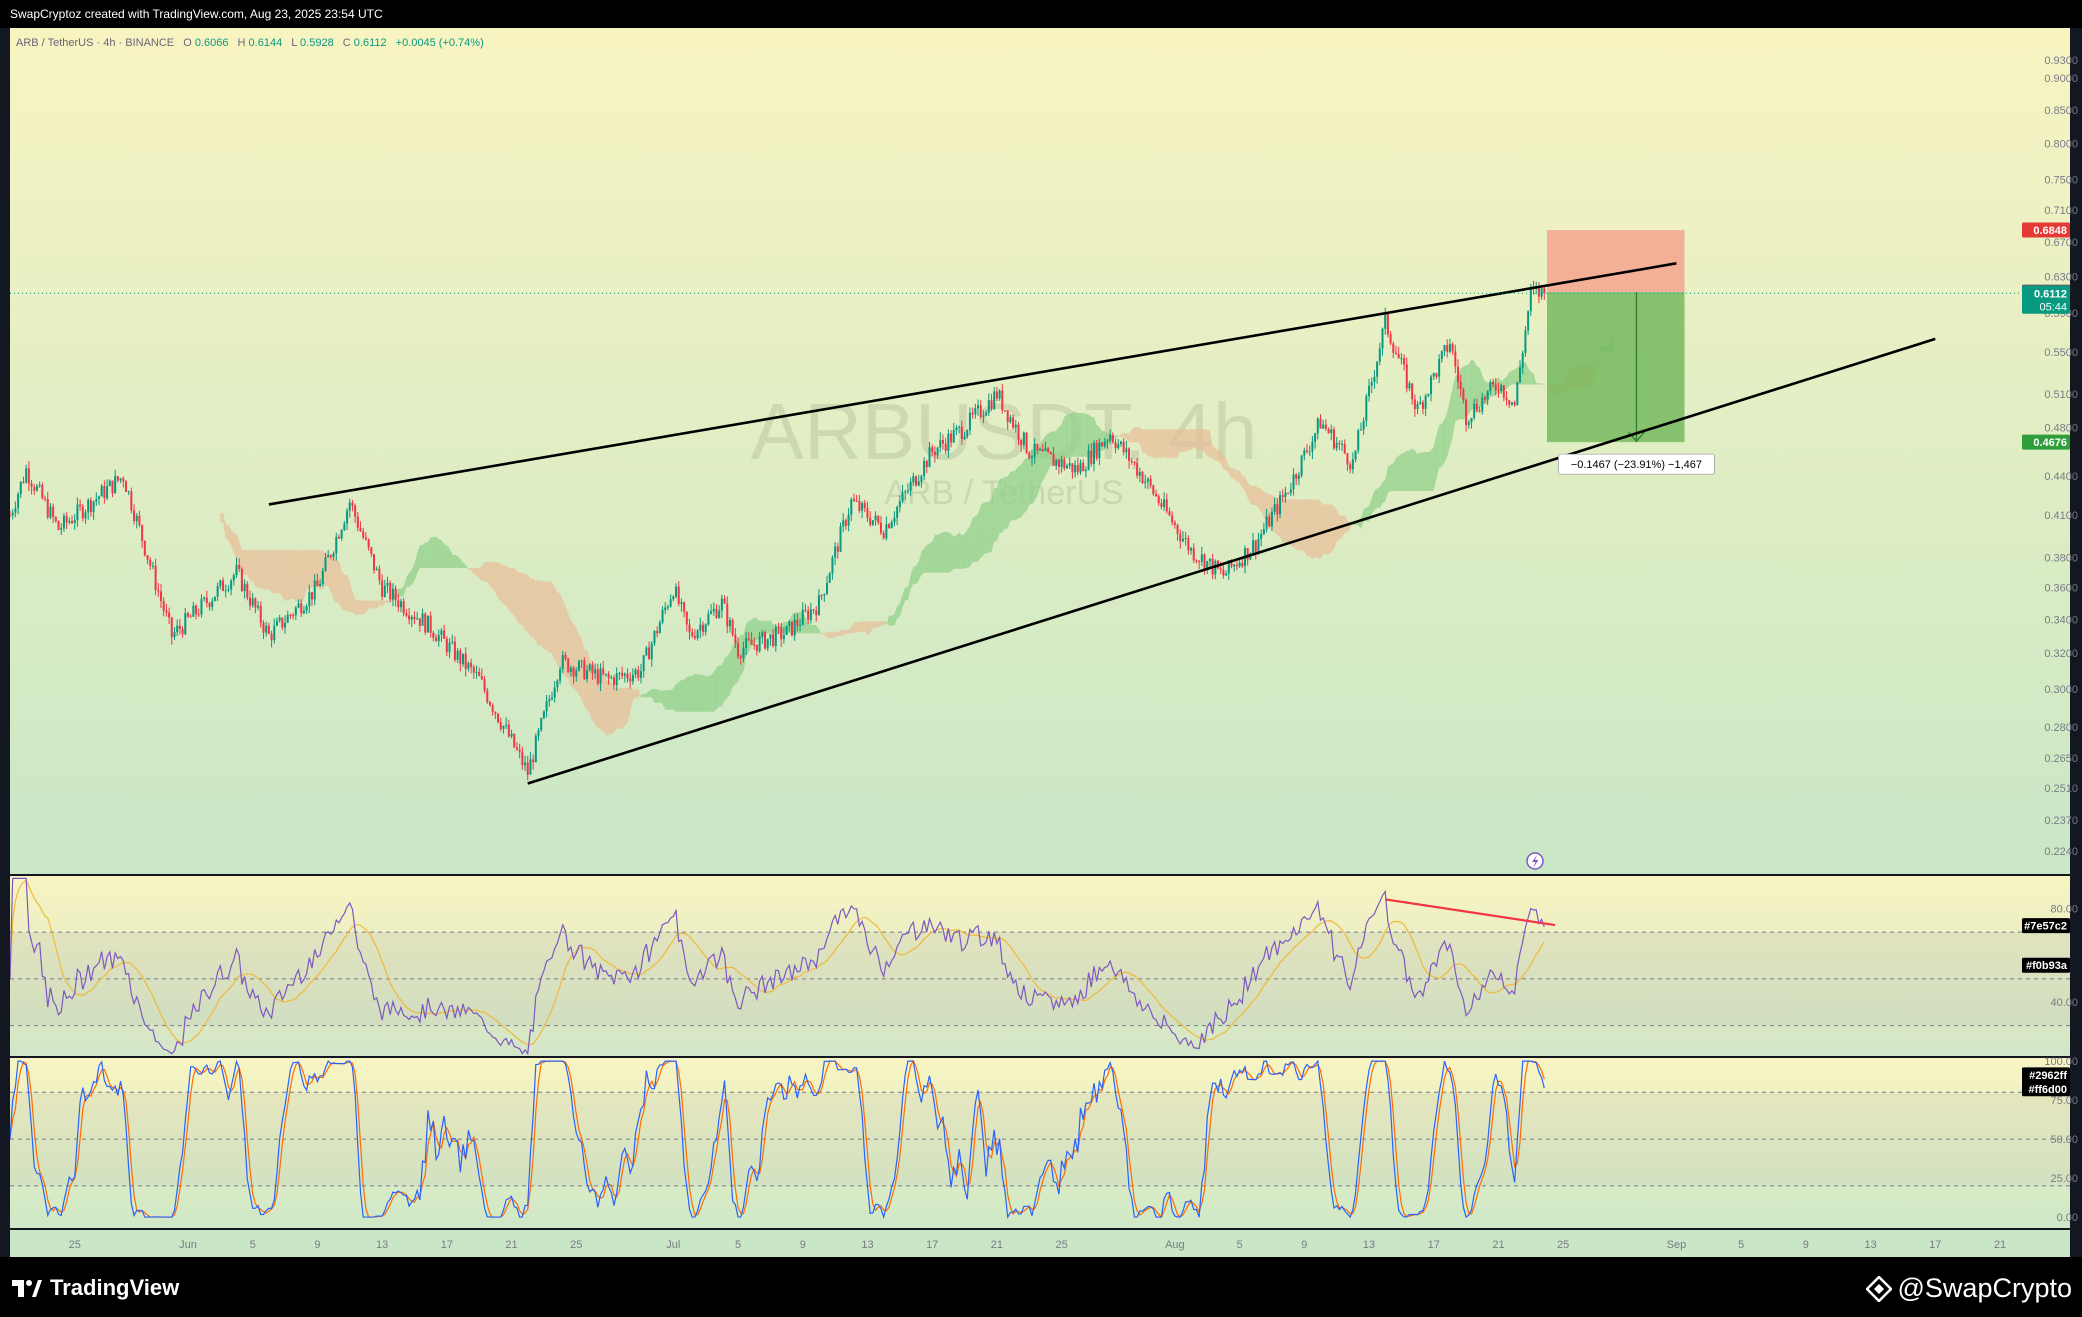 This screenshot has width=2082, height=1317. I want to click on undefined: #7e57c2, so click(2045, 927).